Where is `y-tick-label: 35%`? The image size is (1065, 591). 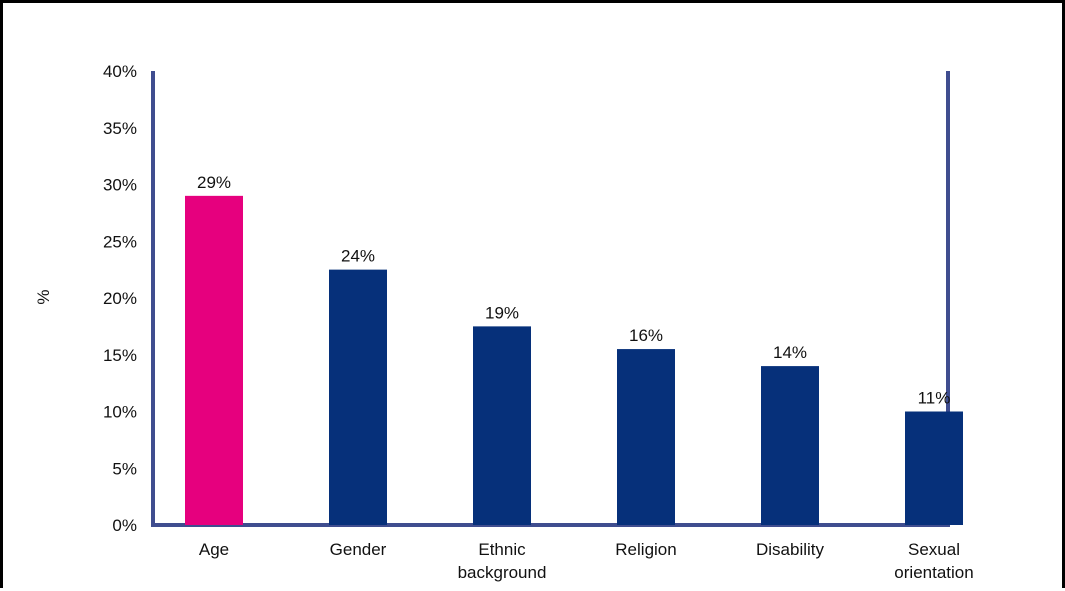 y-tick-label: 35% is located at coordinates (120, 128).